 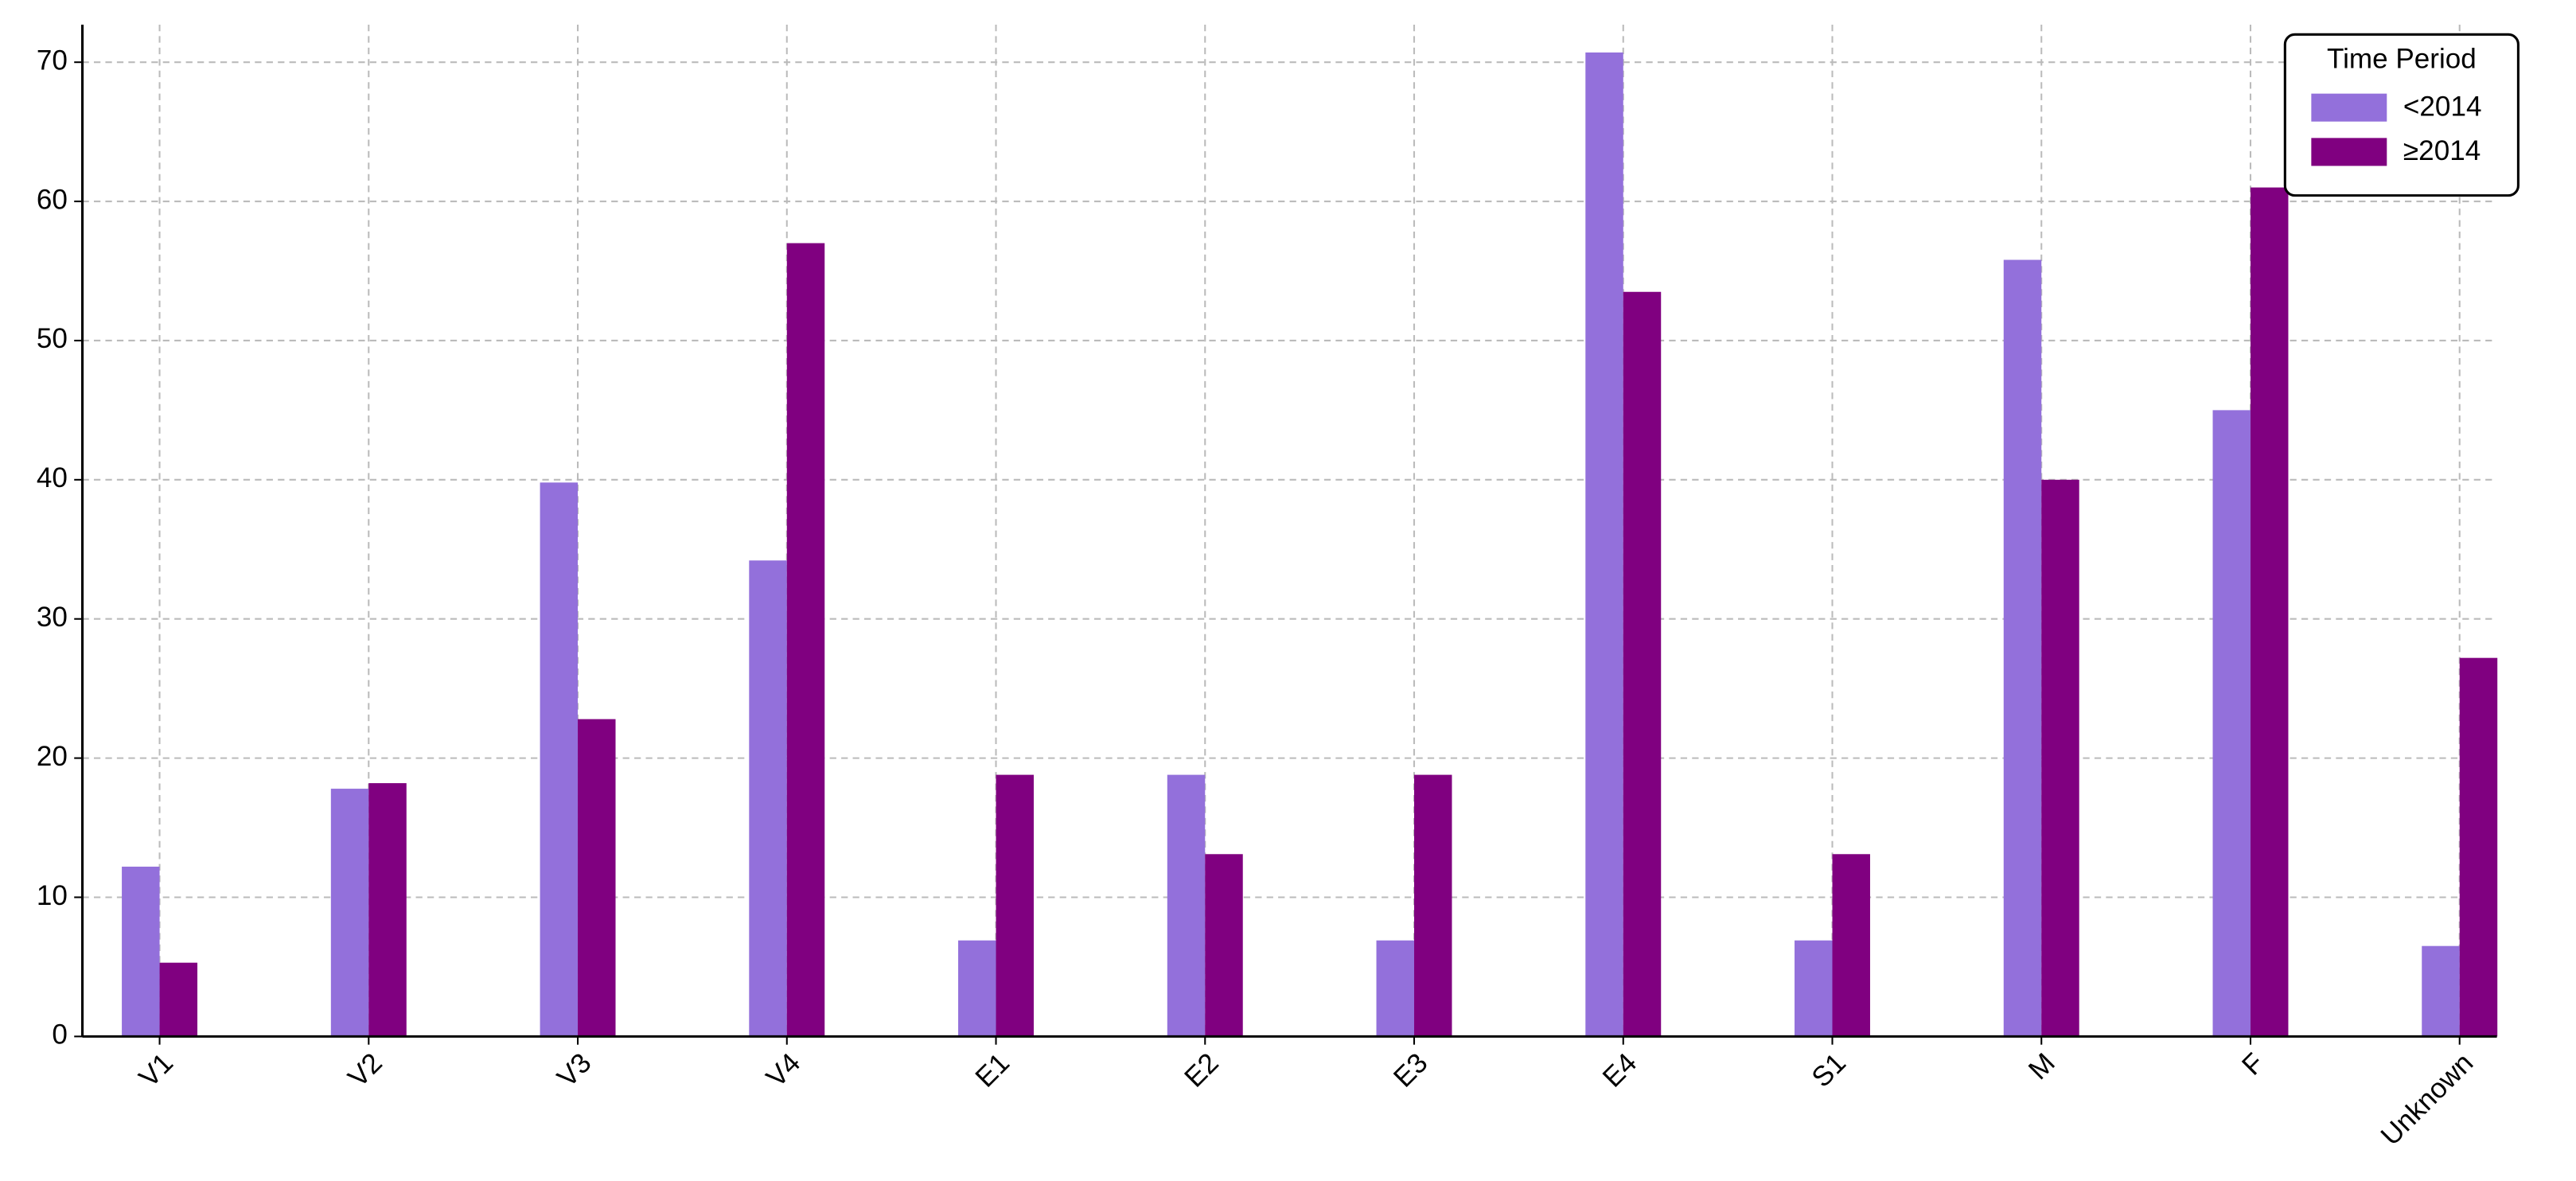 What do you see at coordinates (52, 338) in the screenshot?
I see `y-tick-label: 50` at bounding box center [52, 338].